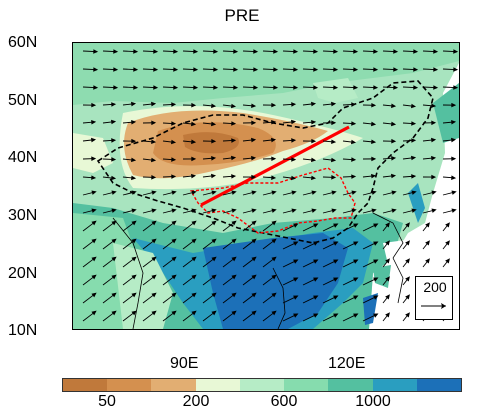 This screenshot has width=484, height=418. I want to click on lon-label-90e: 90E, so click(184, 363).